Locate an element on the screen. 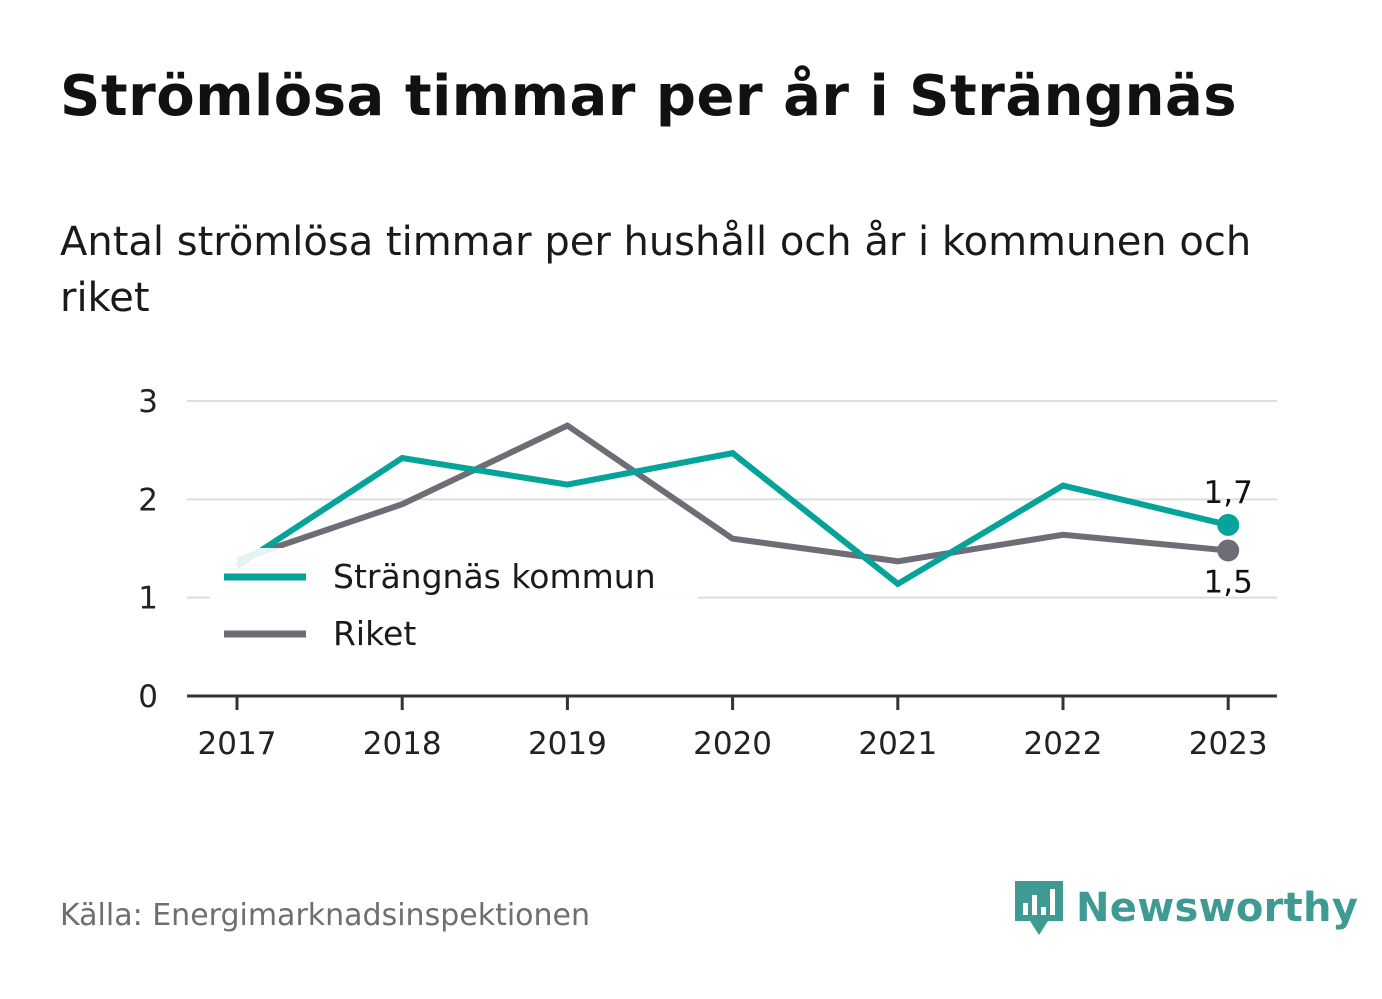  series-line-strangnas-kommun is located at coordinates (732, 518).